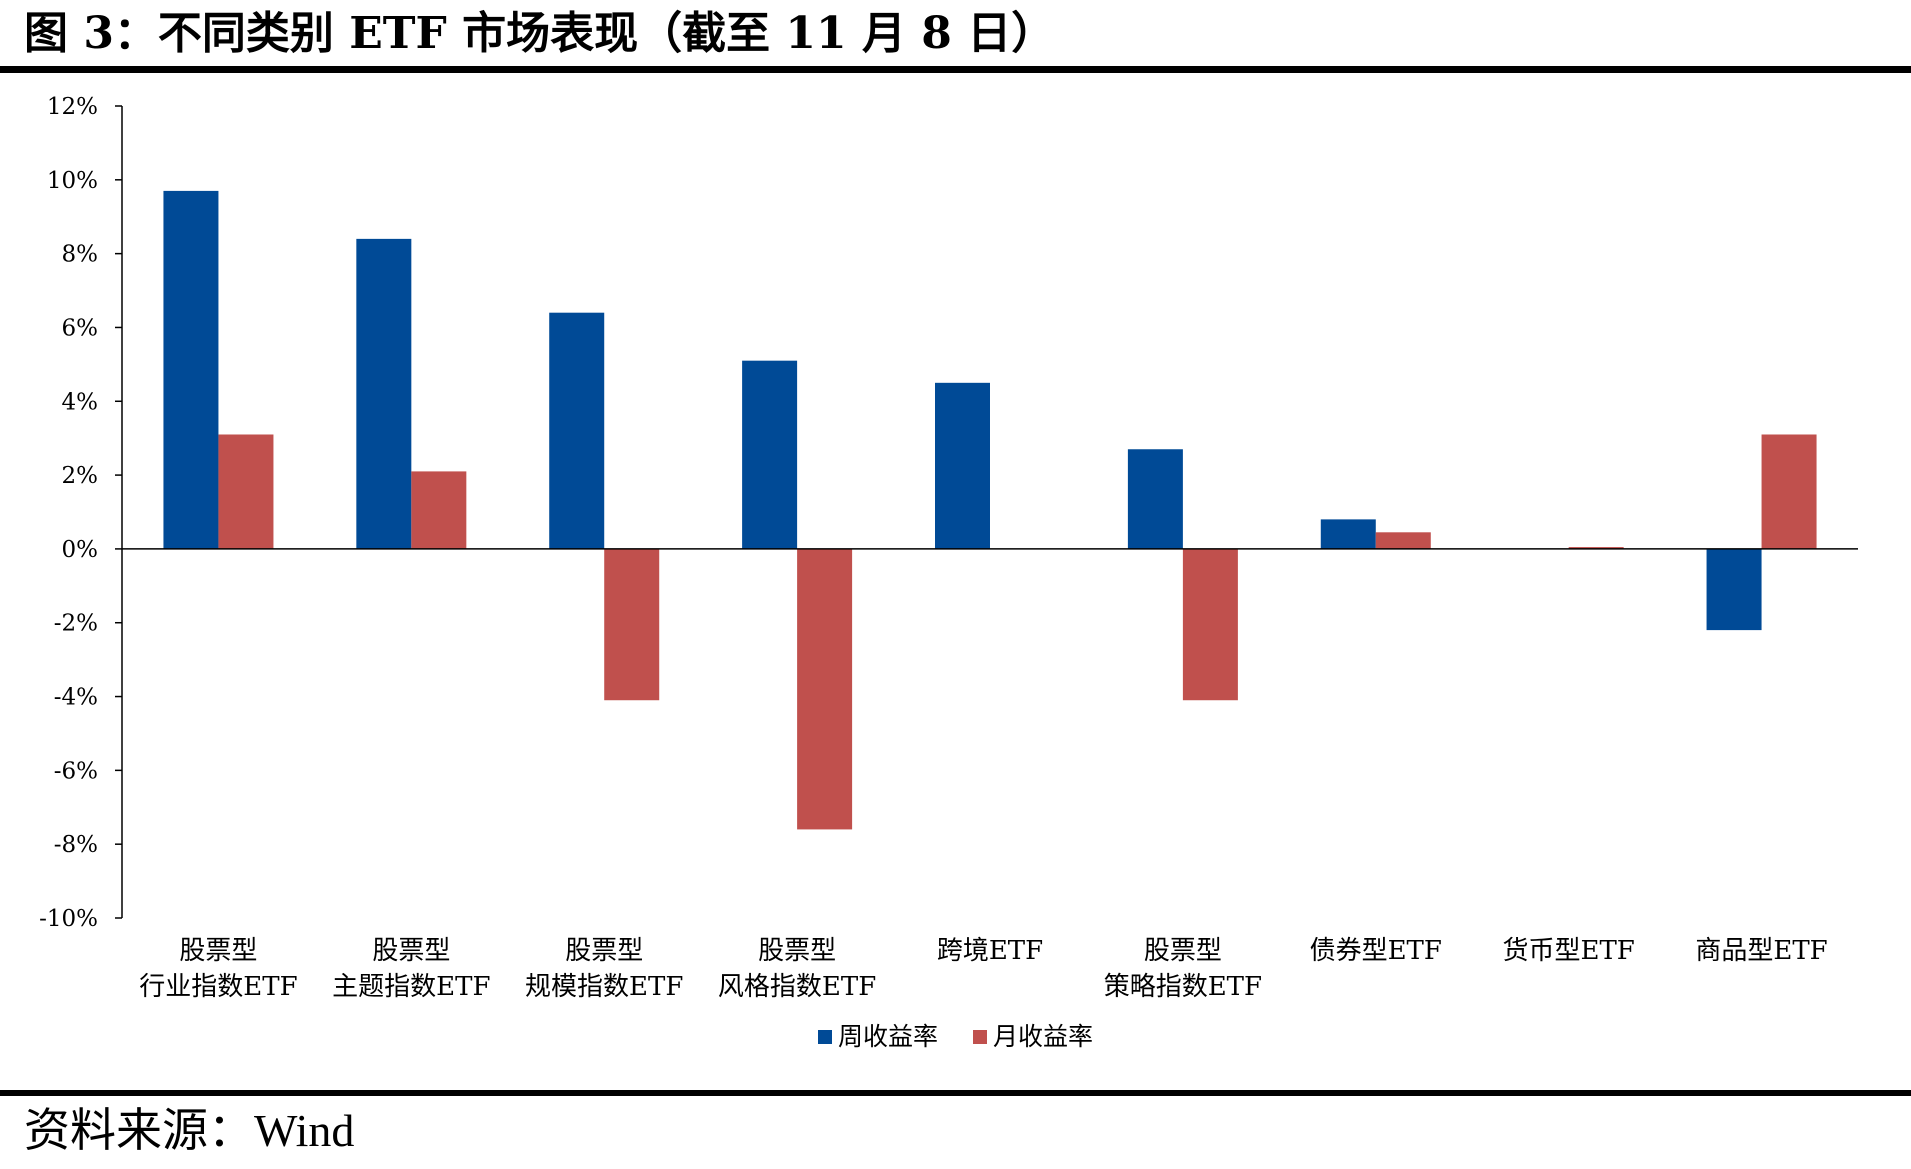 The image size is (1911, 1169). What do you see at coordinates (80, 255) in the screenshot?
I see `y-tick-label-3: 8%` at bounding box center [80, 255].